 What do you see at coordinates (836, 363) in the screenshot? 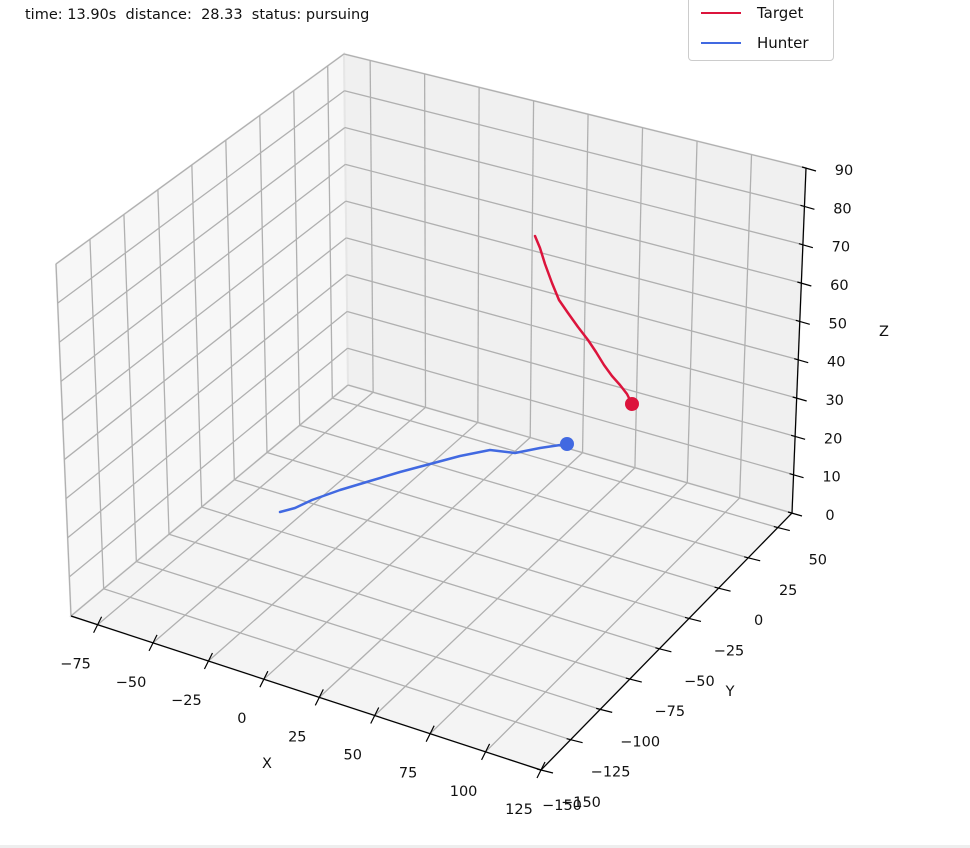
I see `z-tick-label: 40` at bounding box center [836, 363].